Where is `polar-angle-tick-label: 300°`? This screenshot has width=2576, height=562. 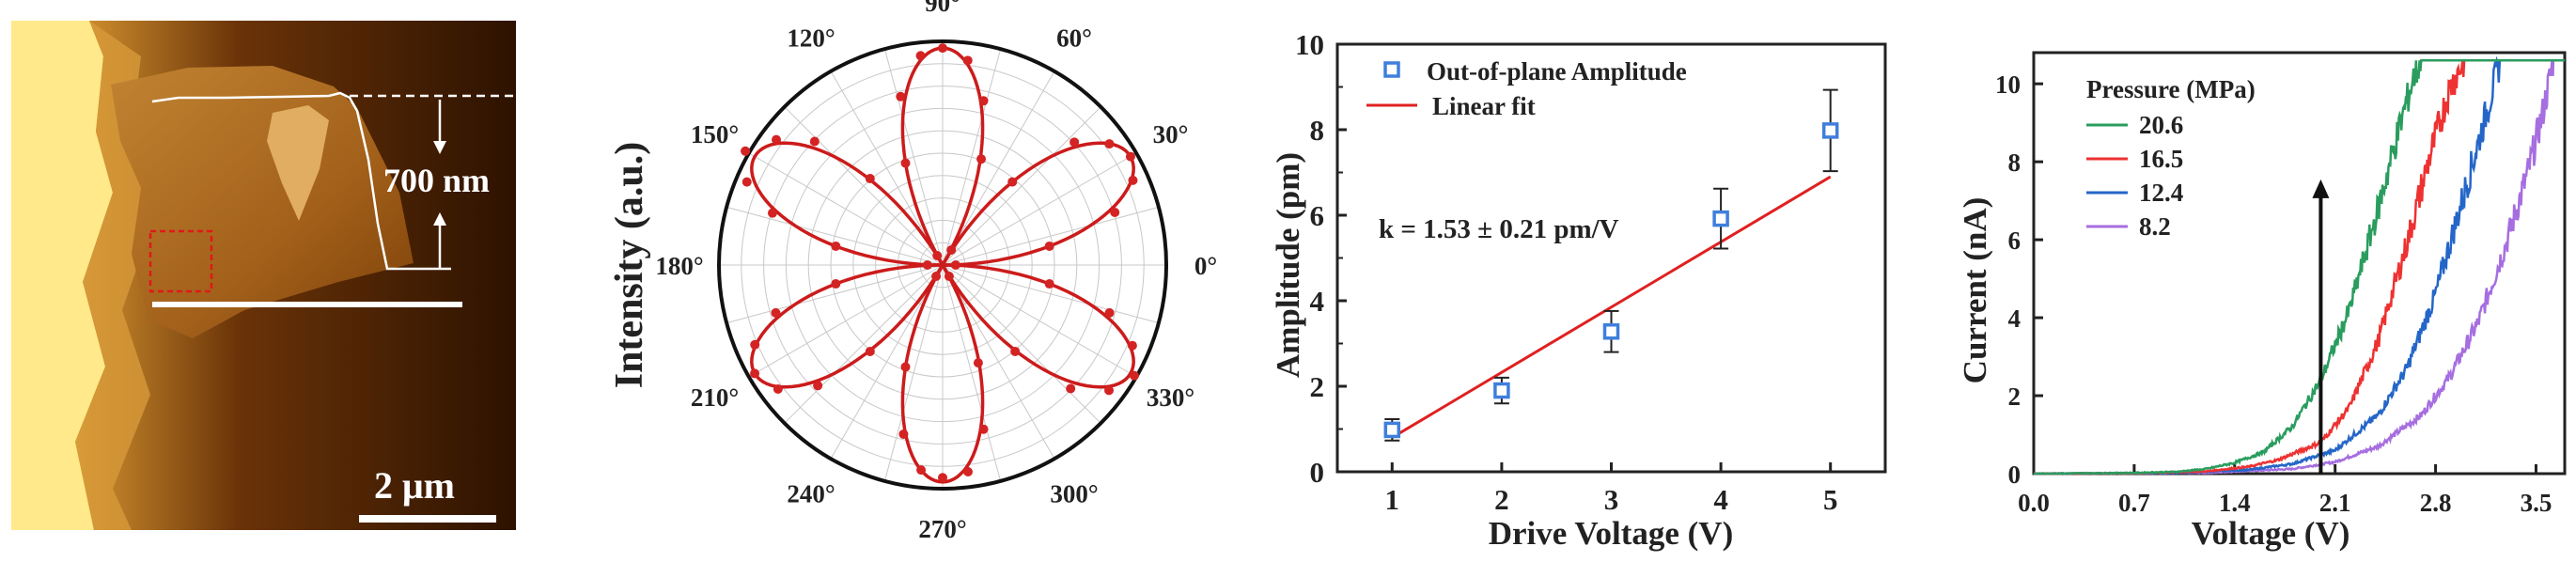 polar-angle-tick-label: 300° is located at coordinates (1074, 493).